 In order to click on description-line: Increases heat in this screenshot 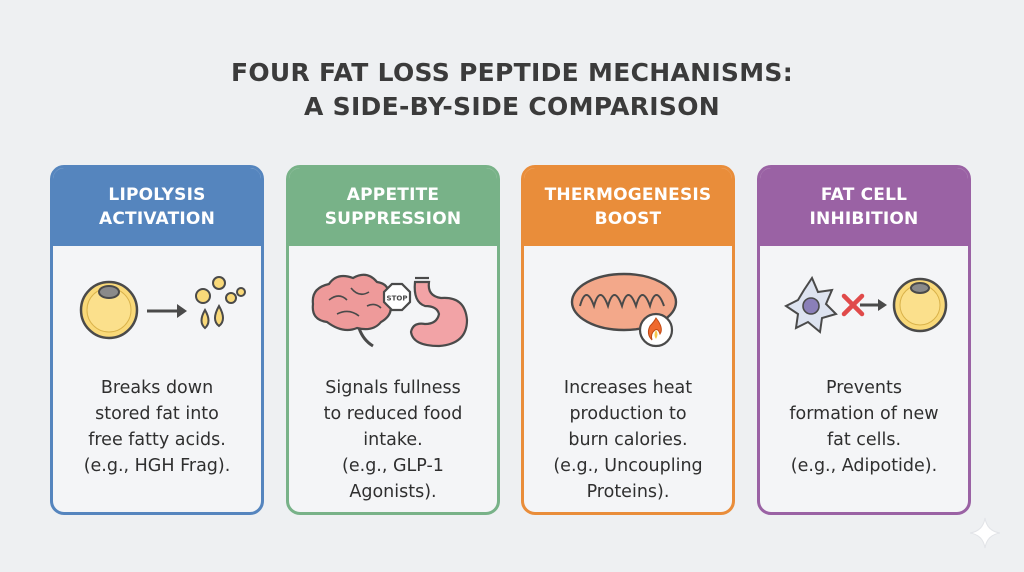, I will do `click(628, 388)`.